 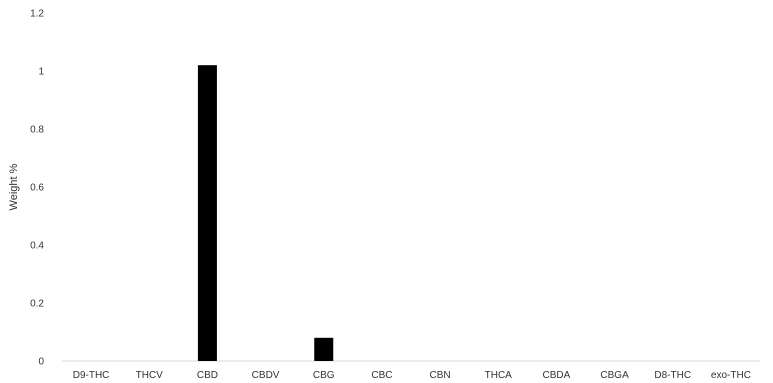 What do you see at coordinates (41, 72) in the screenshot?
I see `y-tick-label: 1` at bounding box center [41, 72].